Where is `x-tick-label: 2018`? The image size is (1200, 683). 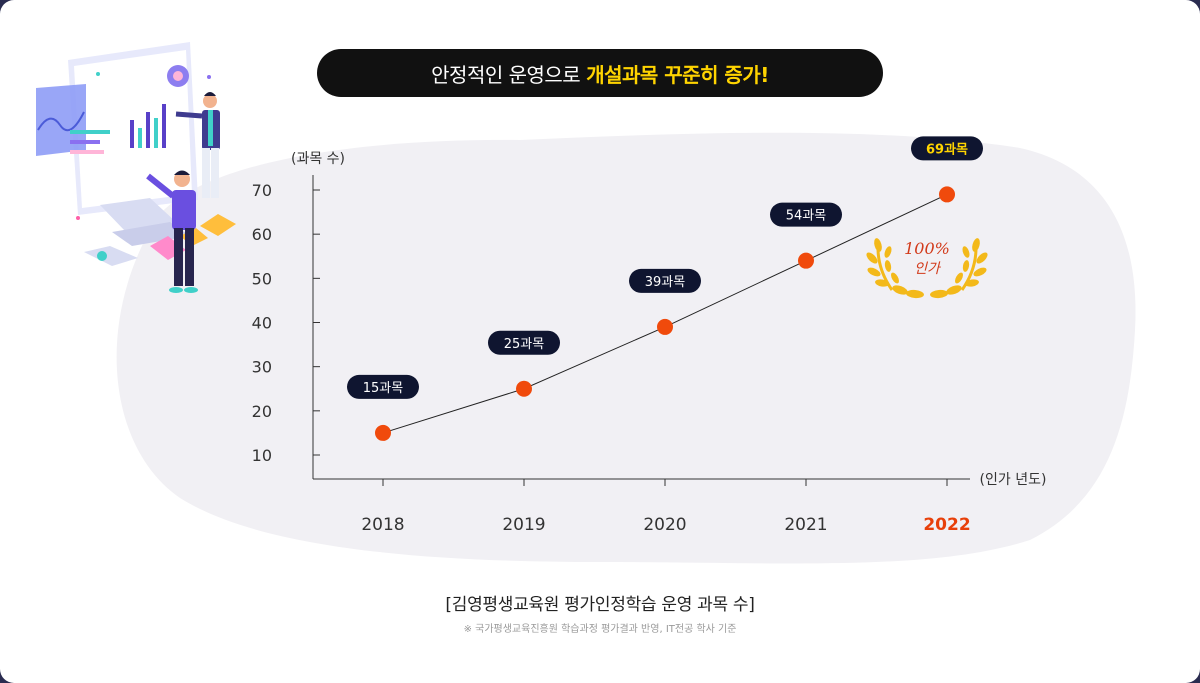
x-tick-label: 2018 is located at coordinates (382, 525).